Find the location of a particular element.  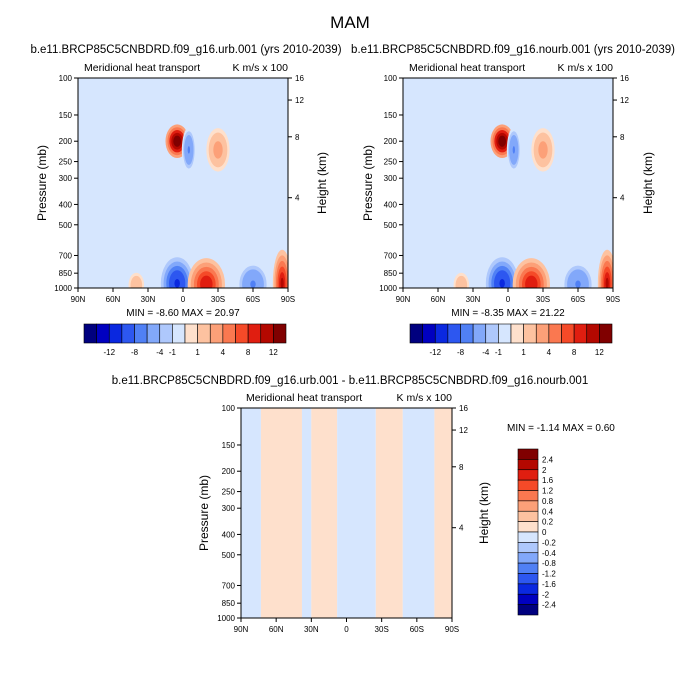

colorbar-label: 1.2 is located at coordinates (548, 491).